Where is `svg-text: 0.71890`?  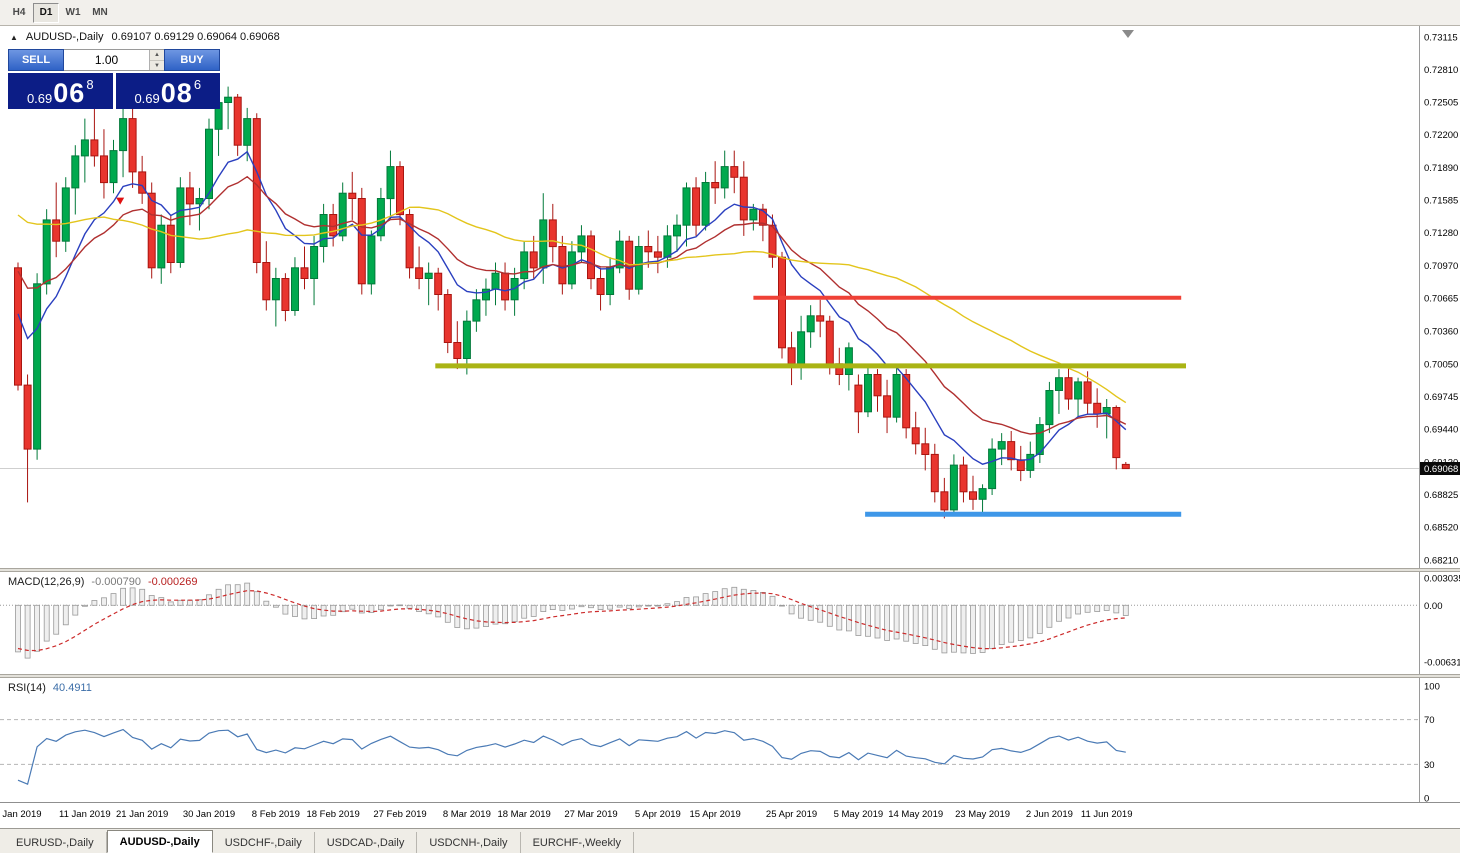
svg-text: 0.71890 is located at coordinates (1441, 168).